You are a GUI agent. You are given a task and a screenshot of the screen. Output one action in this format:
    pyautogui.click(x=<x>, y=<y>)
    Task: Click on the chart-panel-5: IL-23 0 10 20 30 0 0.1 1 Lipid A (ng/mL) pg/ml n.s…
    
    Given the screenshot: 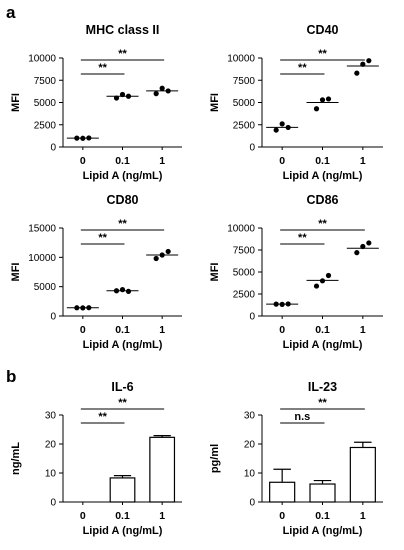 What is the action you would take?
    pyautogui.click(x=296, y=458)
    